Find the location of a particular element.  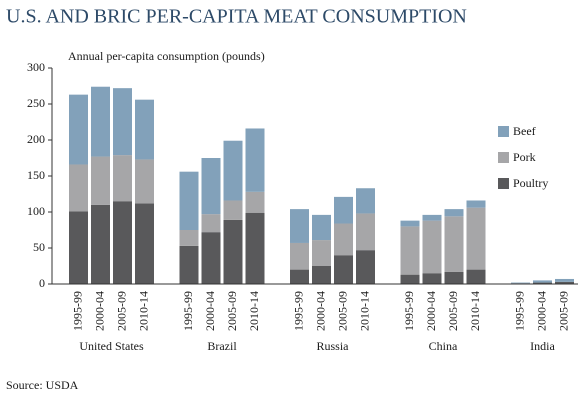

group-label: China is located at coordinates (443, 346).